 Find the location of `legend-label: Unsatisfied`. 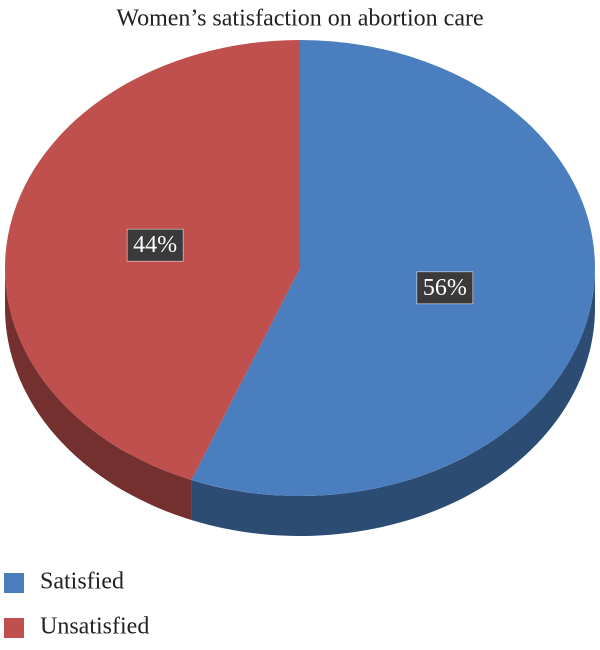

legend-label: Unsatisfied is located at coordinates (94, 627).